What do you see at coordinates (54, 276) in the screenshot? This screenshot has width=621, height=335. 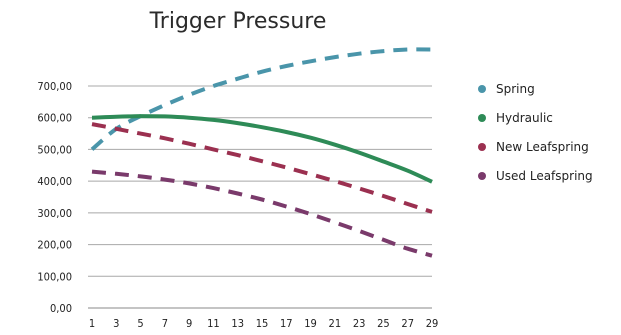 I see `y-tick-label: 100,00` at bounding box center [54, 276].